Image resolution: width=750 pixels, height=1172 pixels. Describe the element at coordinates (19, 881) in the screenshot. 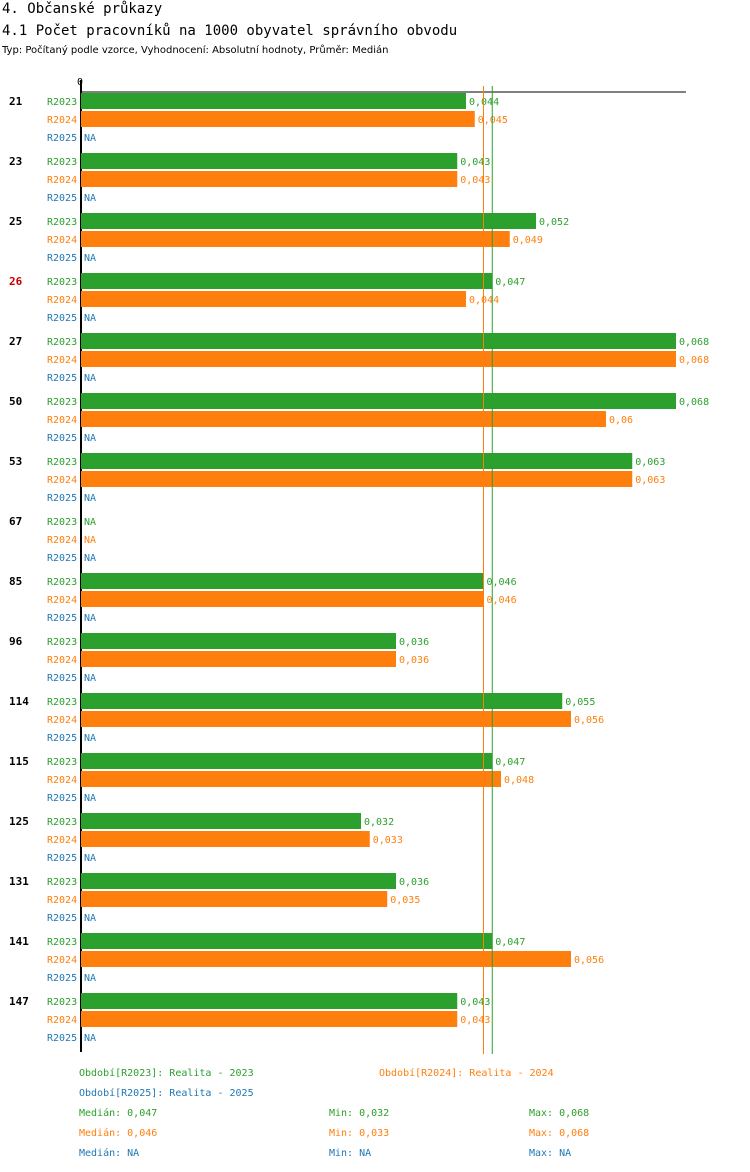

I see `category-label: 131` at that location.